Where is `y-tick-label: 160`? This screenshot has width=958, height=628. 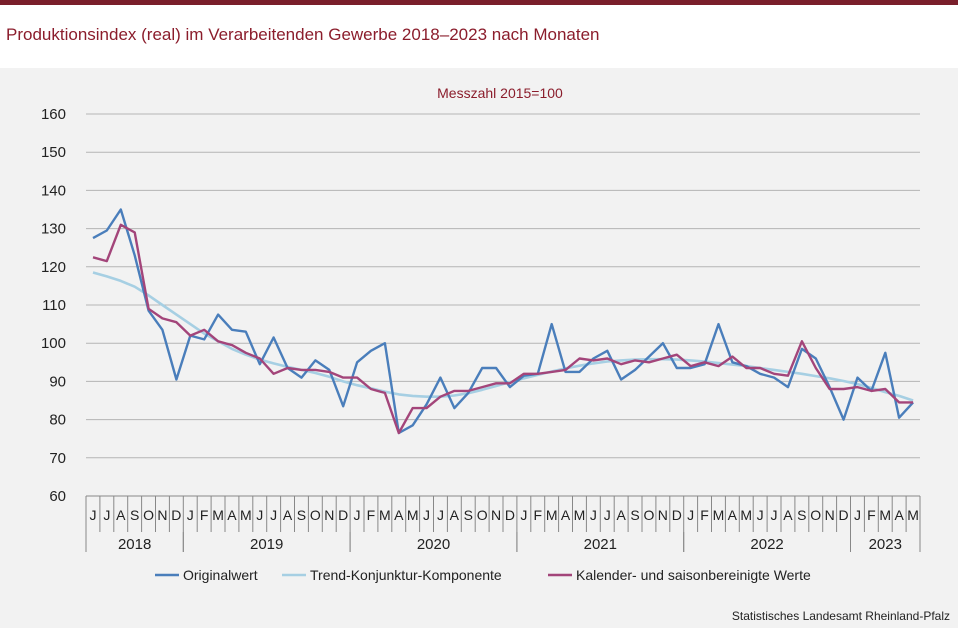
y-tick-label: 160 is located at coordinates (53, 114).